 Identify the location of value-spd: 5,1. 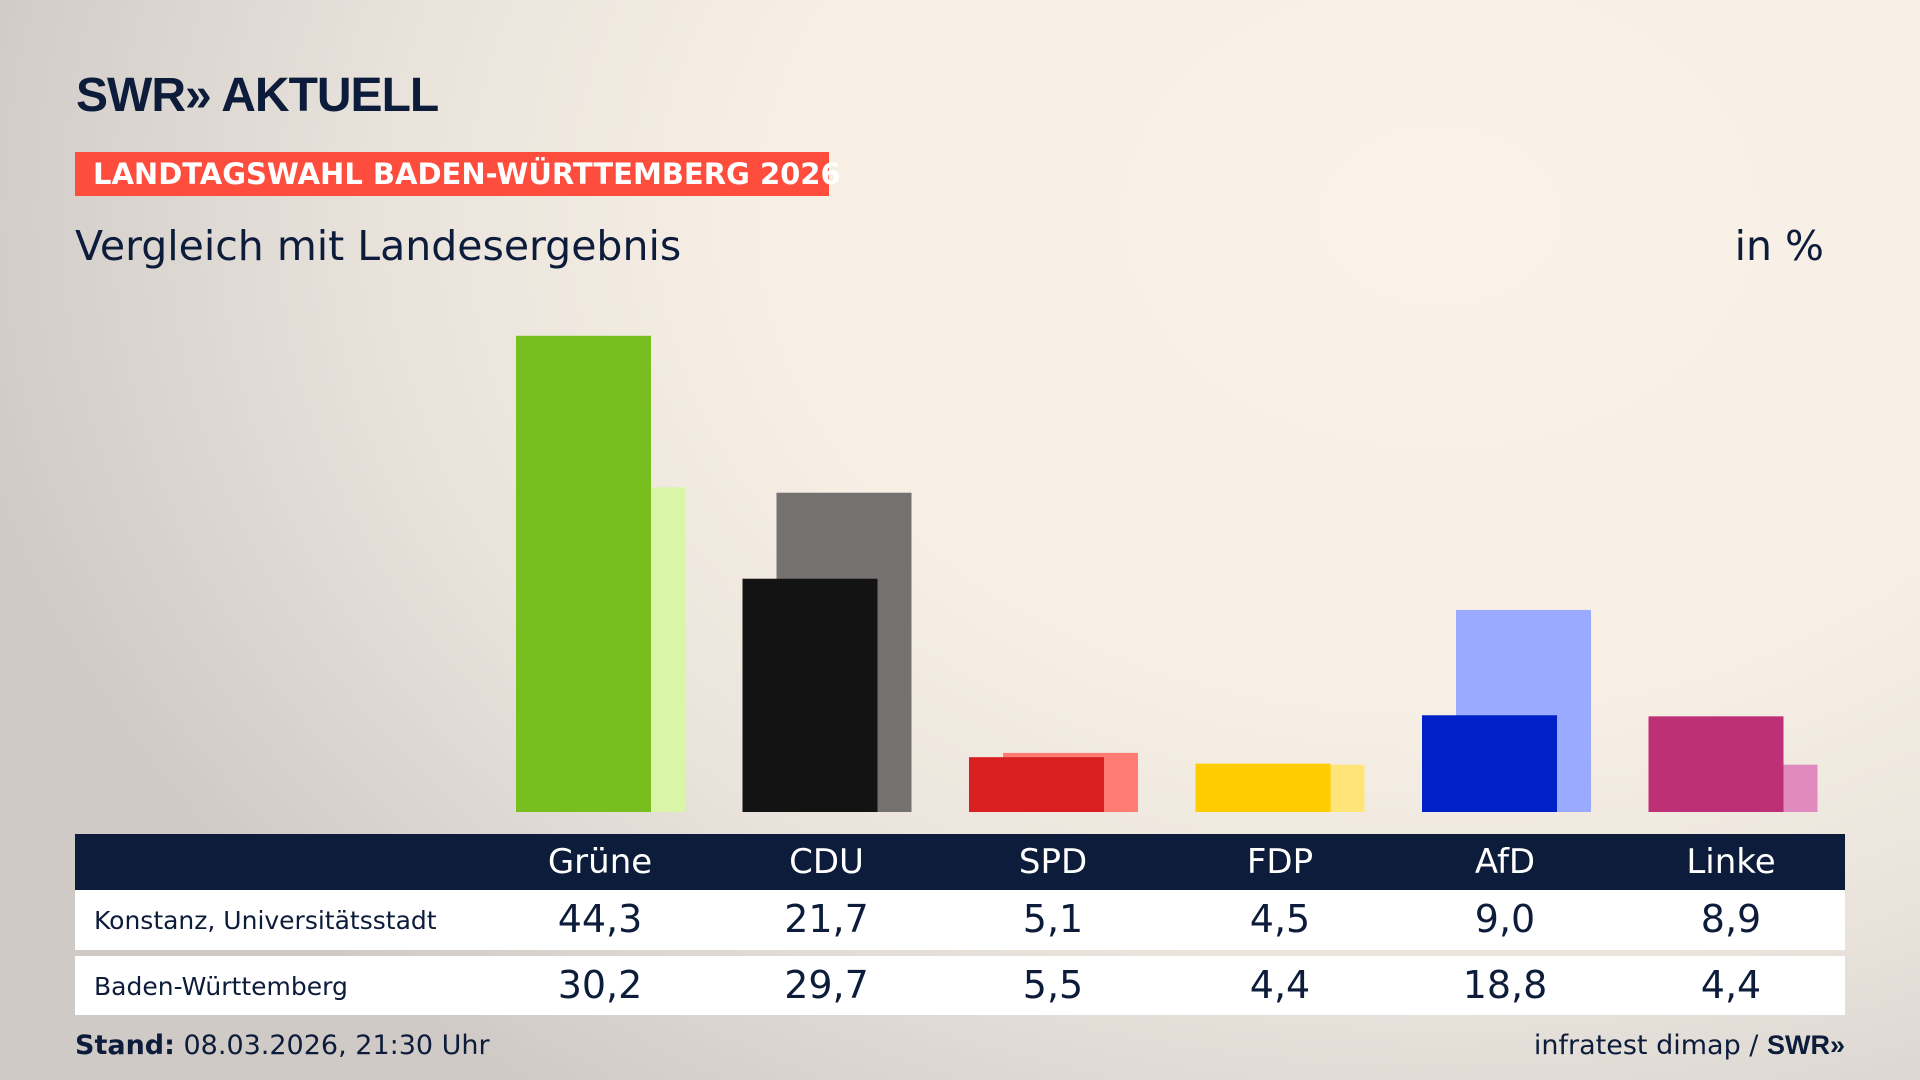
(1053, 919).